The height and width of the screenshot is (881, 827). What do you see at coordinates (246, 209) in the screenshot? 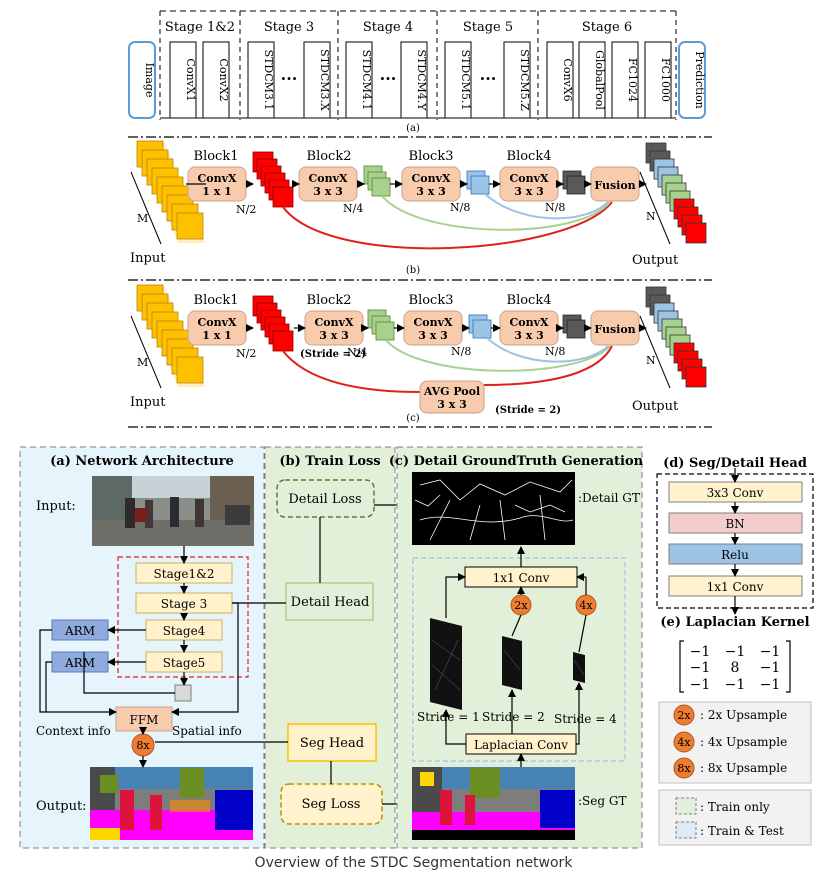
I see `label-n2: N/2` at bounding box center [246, 209].